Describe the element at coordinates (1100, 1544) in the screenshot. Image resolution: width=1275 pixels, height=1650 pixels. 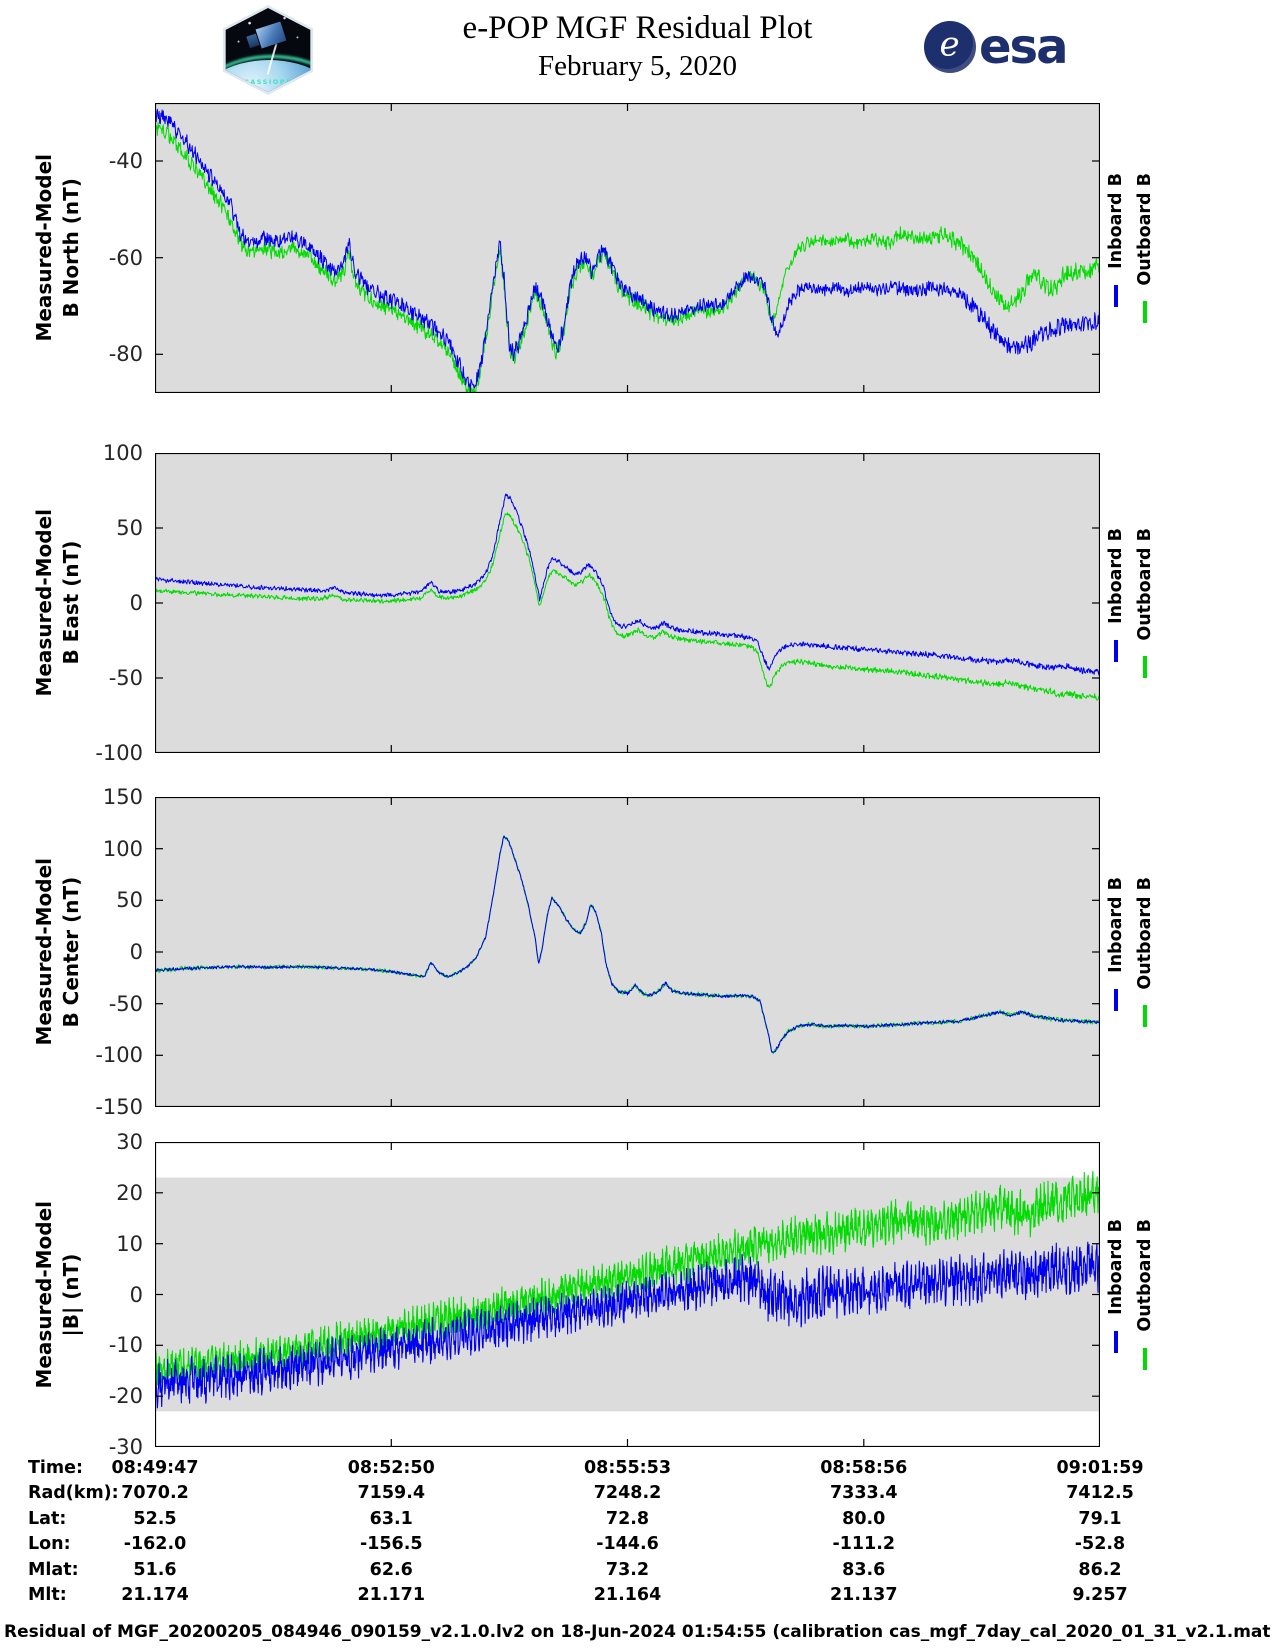
I see `table-cell: -52.8` at that location.